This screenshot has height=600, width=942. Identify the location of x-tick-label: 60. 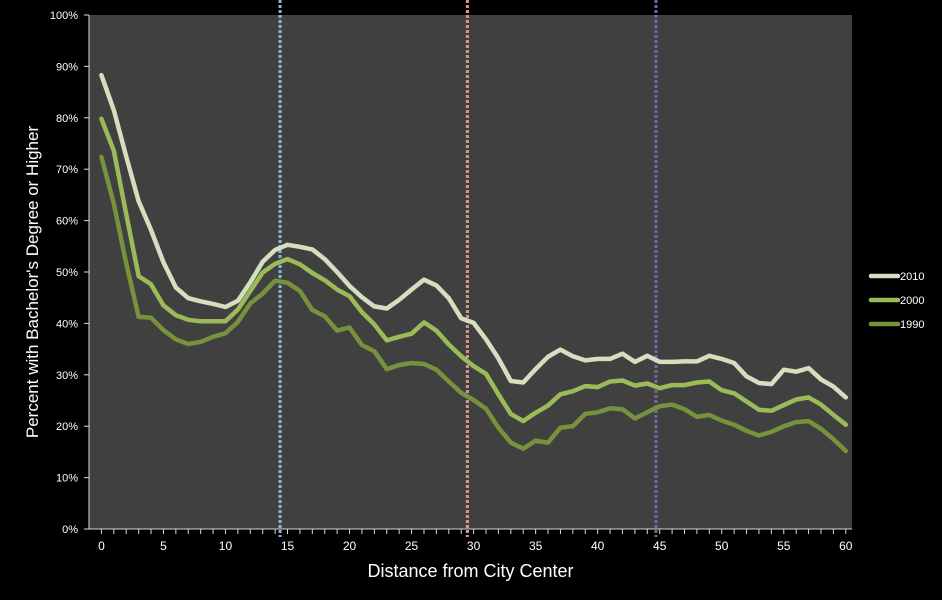
(846, 546).